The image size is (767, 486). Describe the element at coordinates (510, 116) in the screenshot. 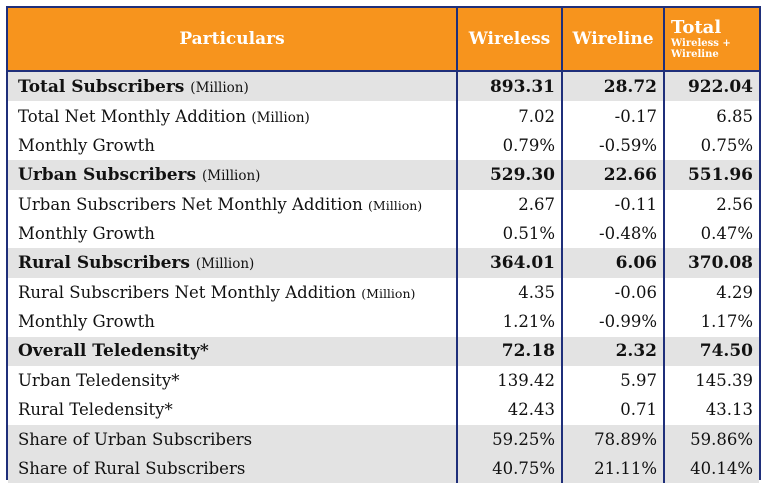

I see `cell-wireless: 7.02` at that location.